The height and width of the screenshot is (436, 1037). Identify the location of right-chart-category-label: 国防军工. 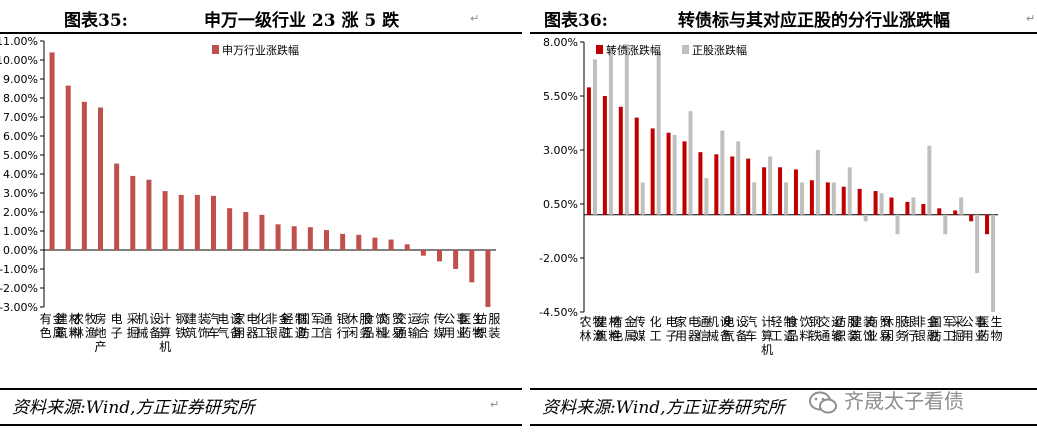
(942, 329).